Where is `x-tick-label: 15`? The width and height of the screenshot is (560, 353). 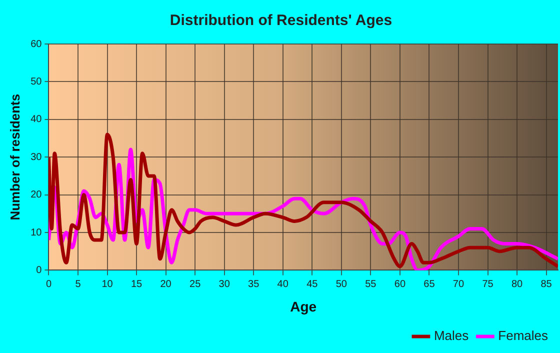 x-tick-label: 15 is located at coordinates (136, 284).